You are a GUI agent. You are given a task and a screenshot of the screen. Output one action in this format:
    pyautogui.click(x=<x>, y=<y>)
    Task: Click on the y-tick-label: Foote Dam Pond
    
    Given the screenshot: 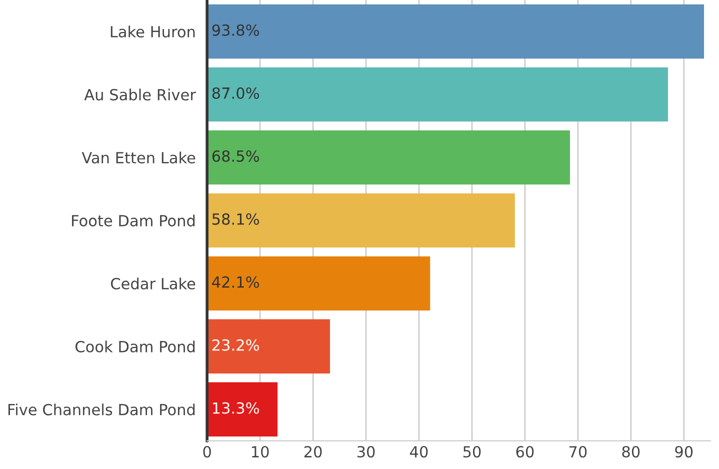 What is the action you would take?
    pyautogui.click(x=133, y=220)
    